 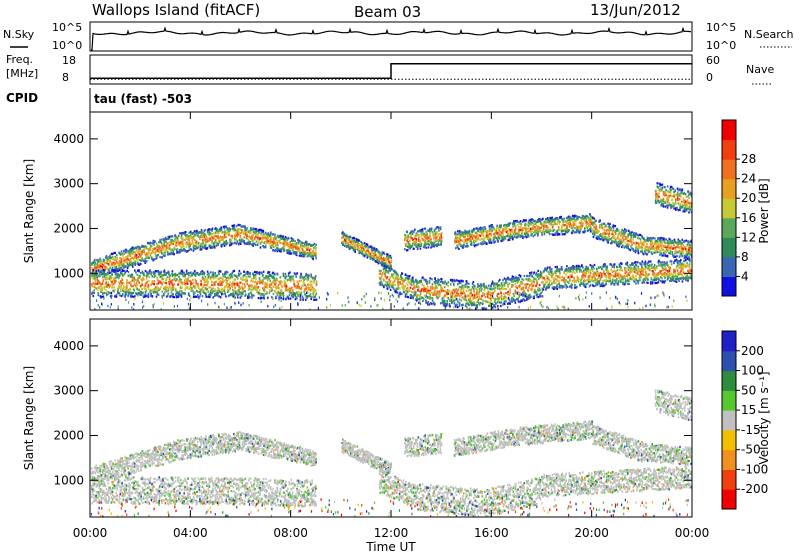 I want to click on station-title: Wallops Island (fitACF), so click(x=176, y=10).